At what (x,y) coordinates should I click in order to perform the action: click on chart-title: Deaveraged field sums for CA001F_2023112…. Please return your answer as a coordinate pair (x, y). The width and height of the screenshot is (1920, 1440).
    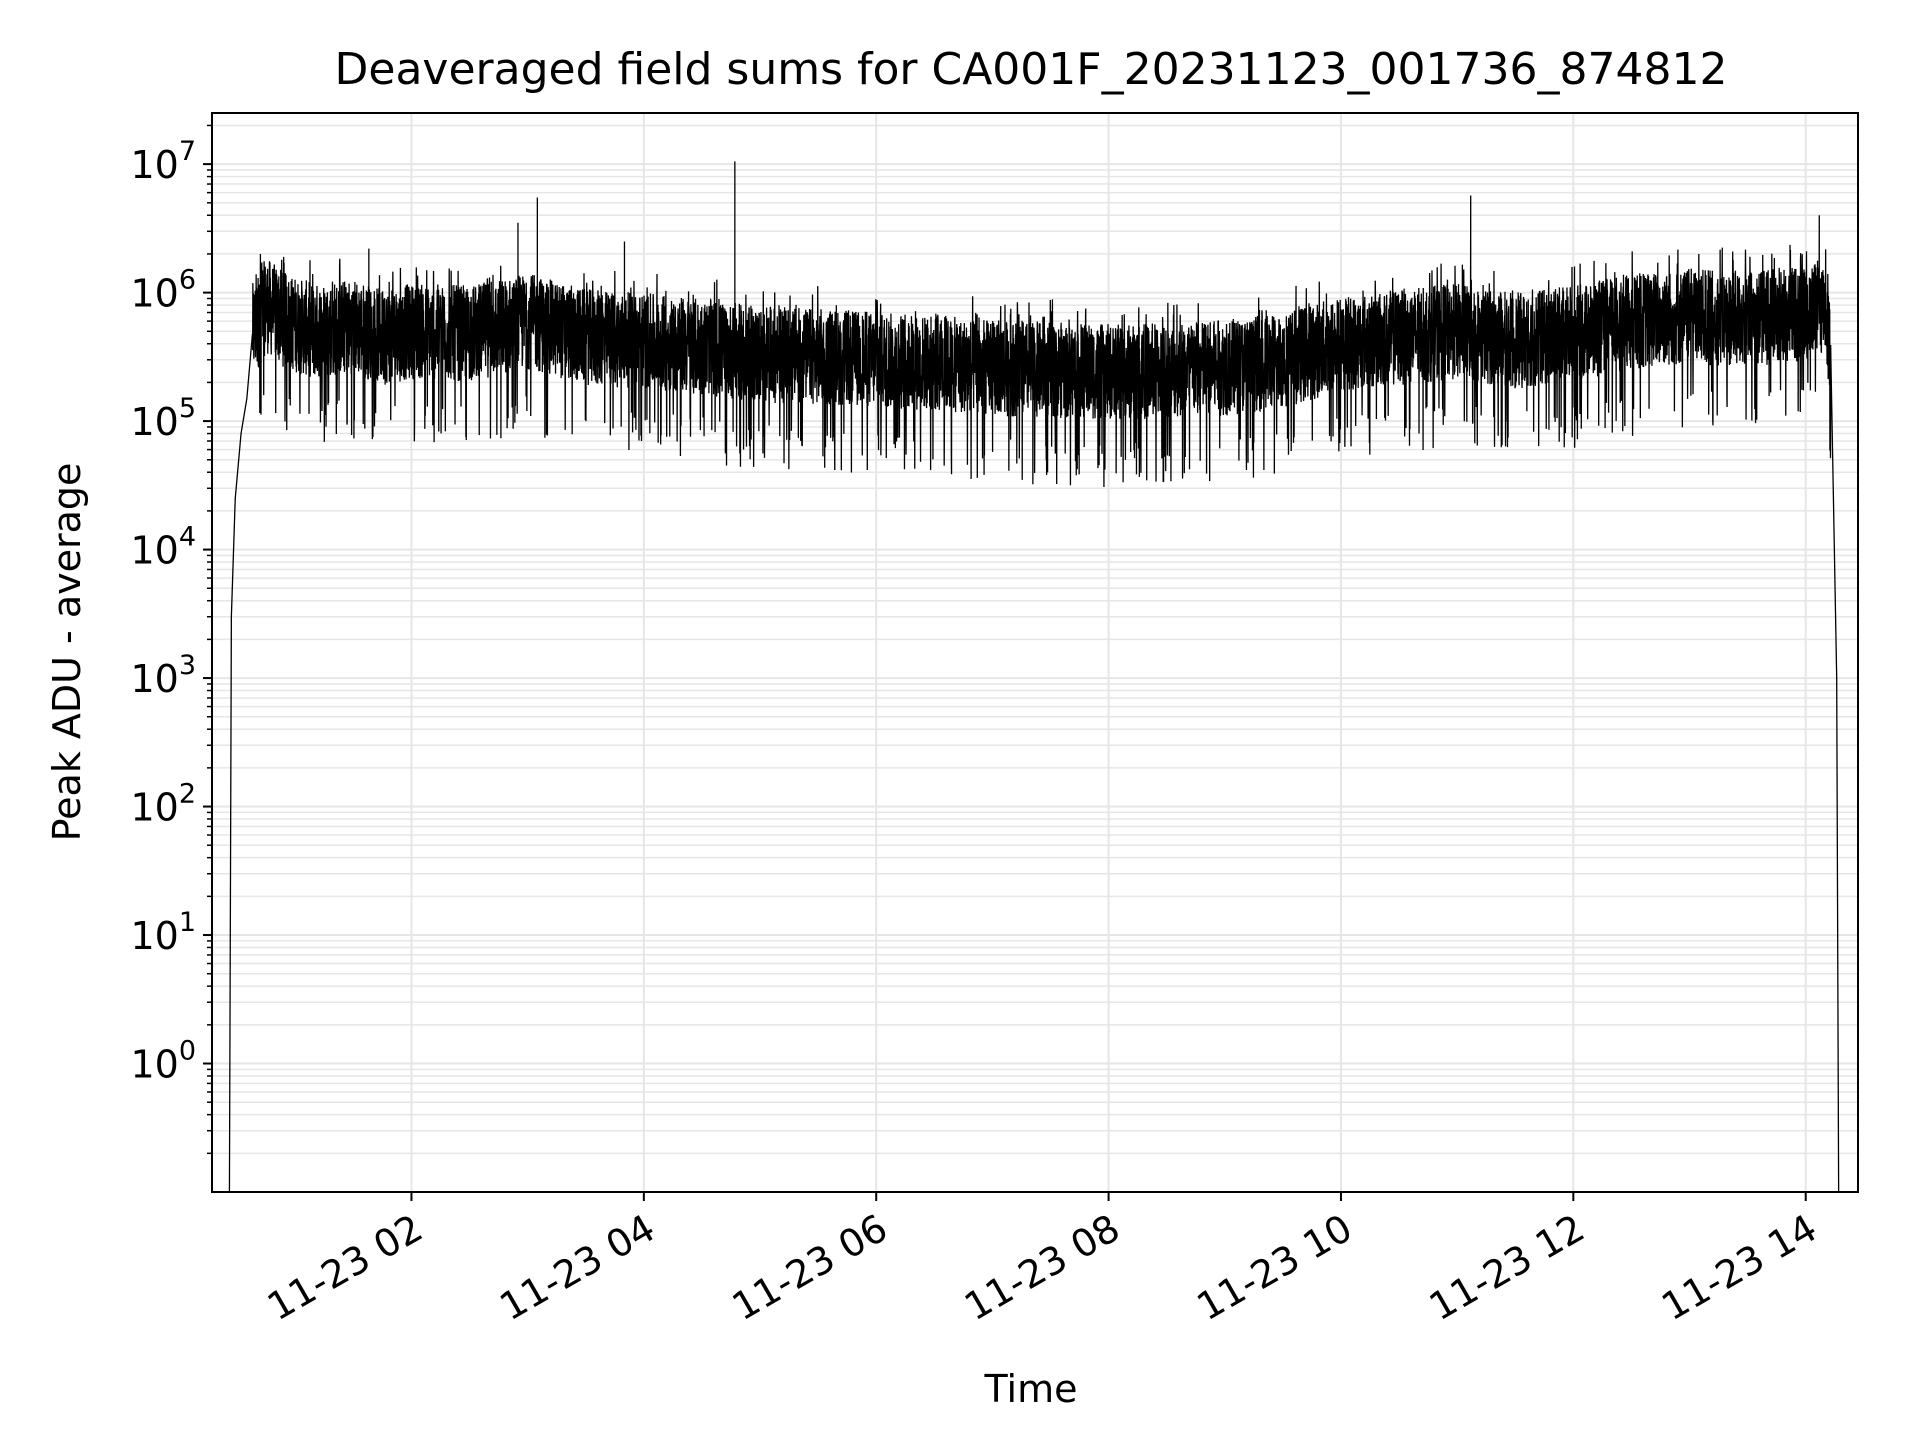
    Looking at the image, I should click on (1031, 69).